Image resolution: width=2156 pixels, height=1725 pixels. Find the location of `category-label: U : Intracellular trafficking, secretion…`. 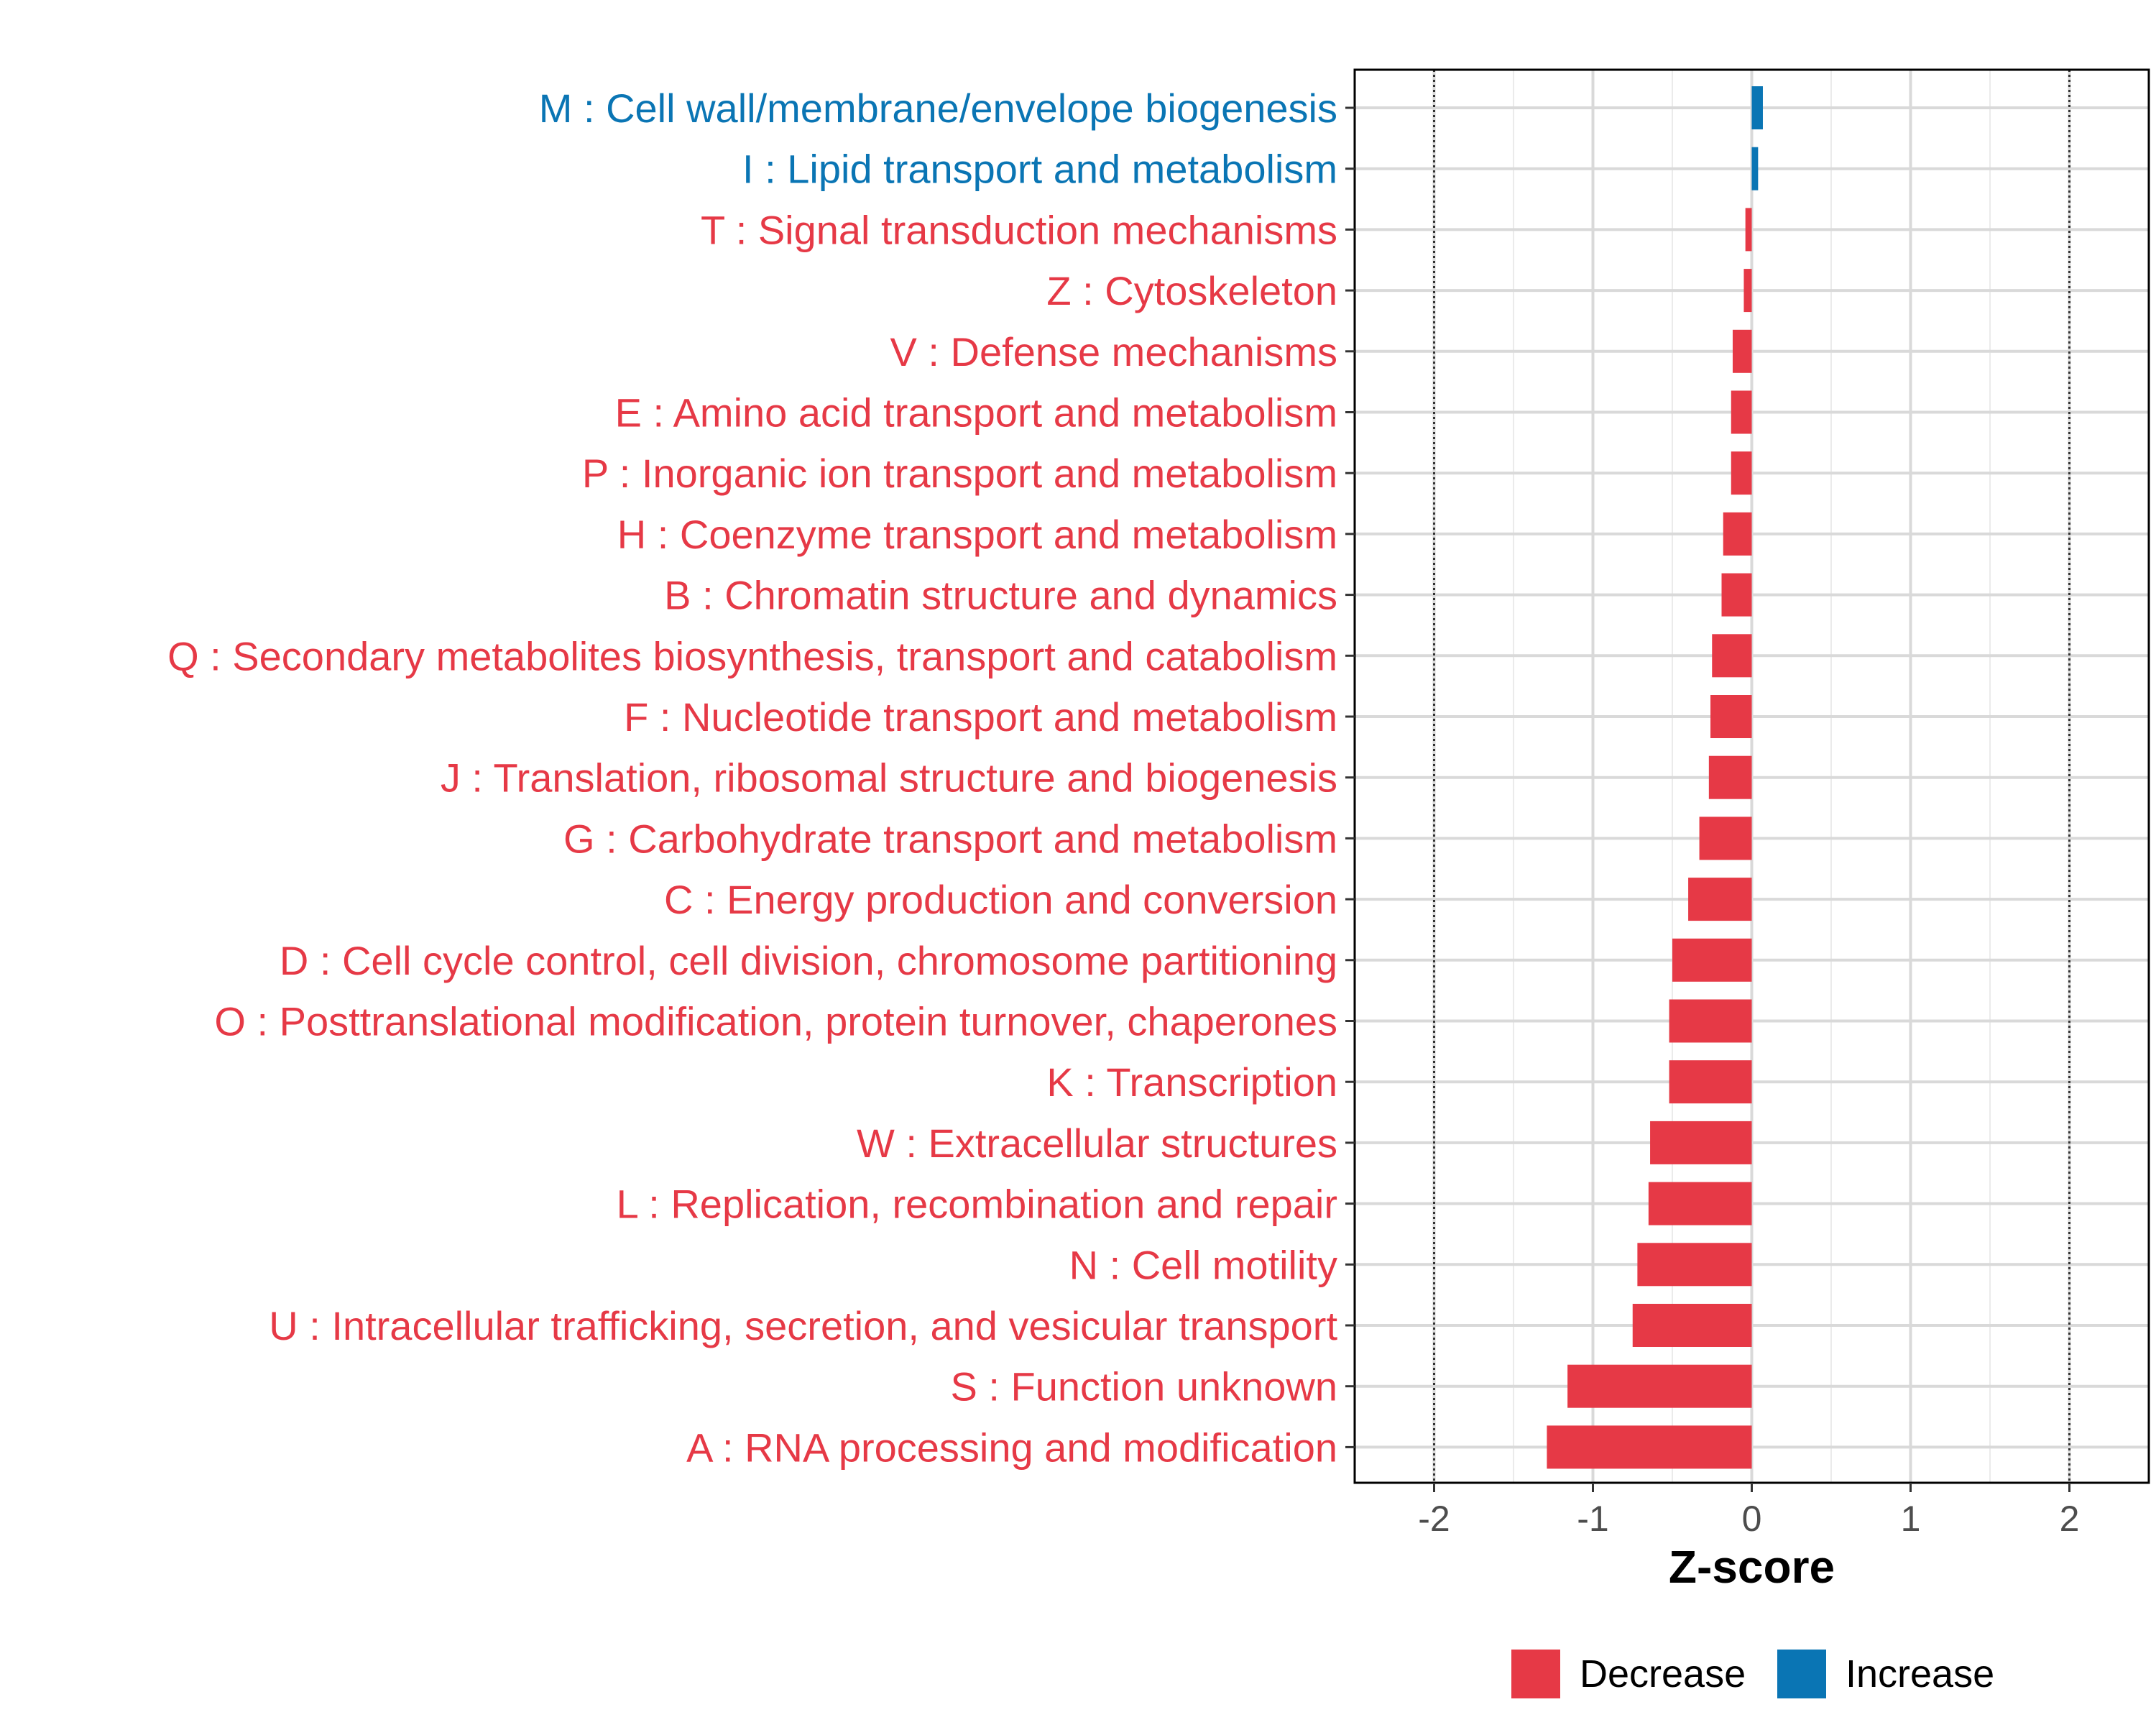

category-label: U : Intracellular trafficking, secretion… is located at coordinates (803, 1325).